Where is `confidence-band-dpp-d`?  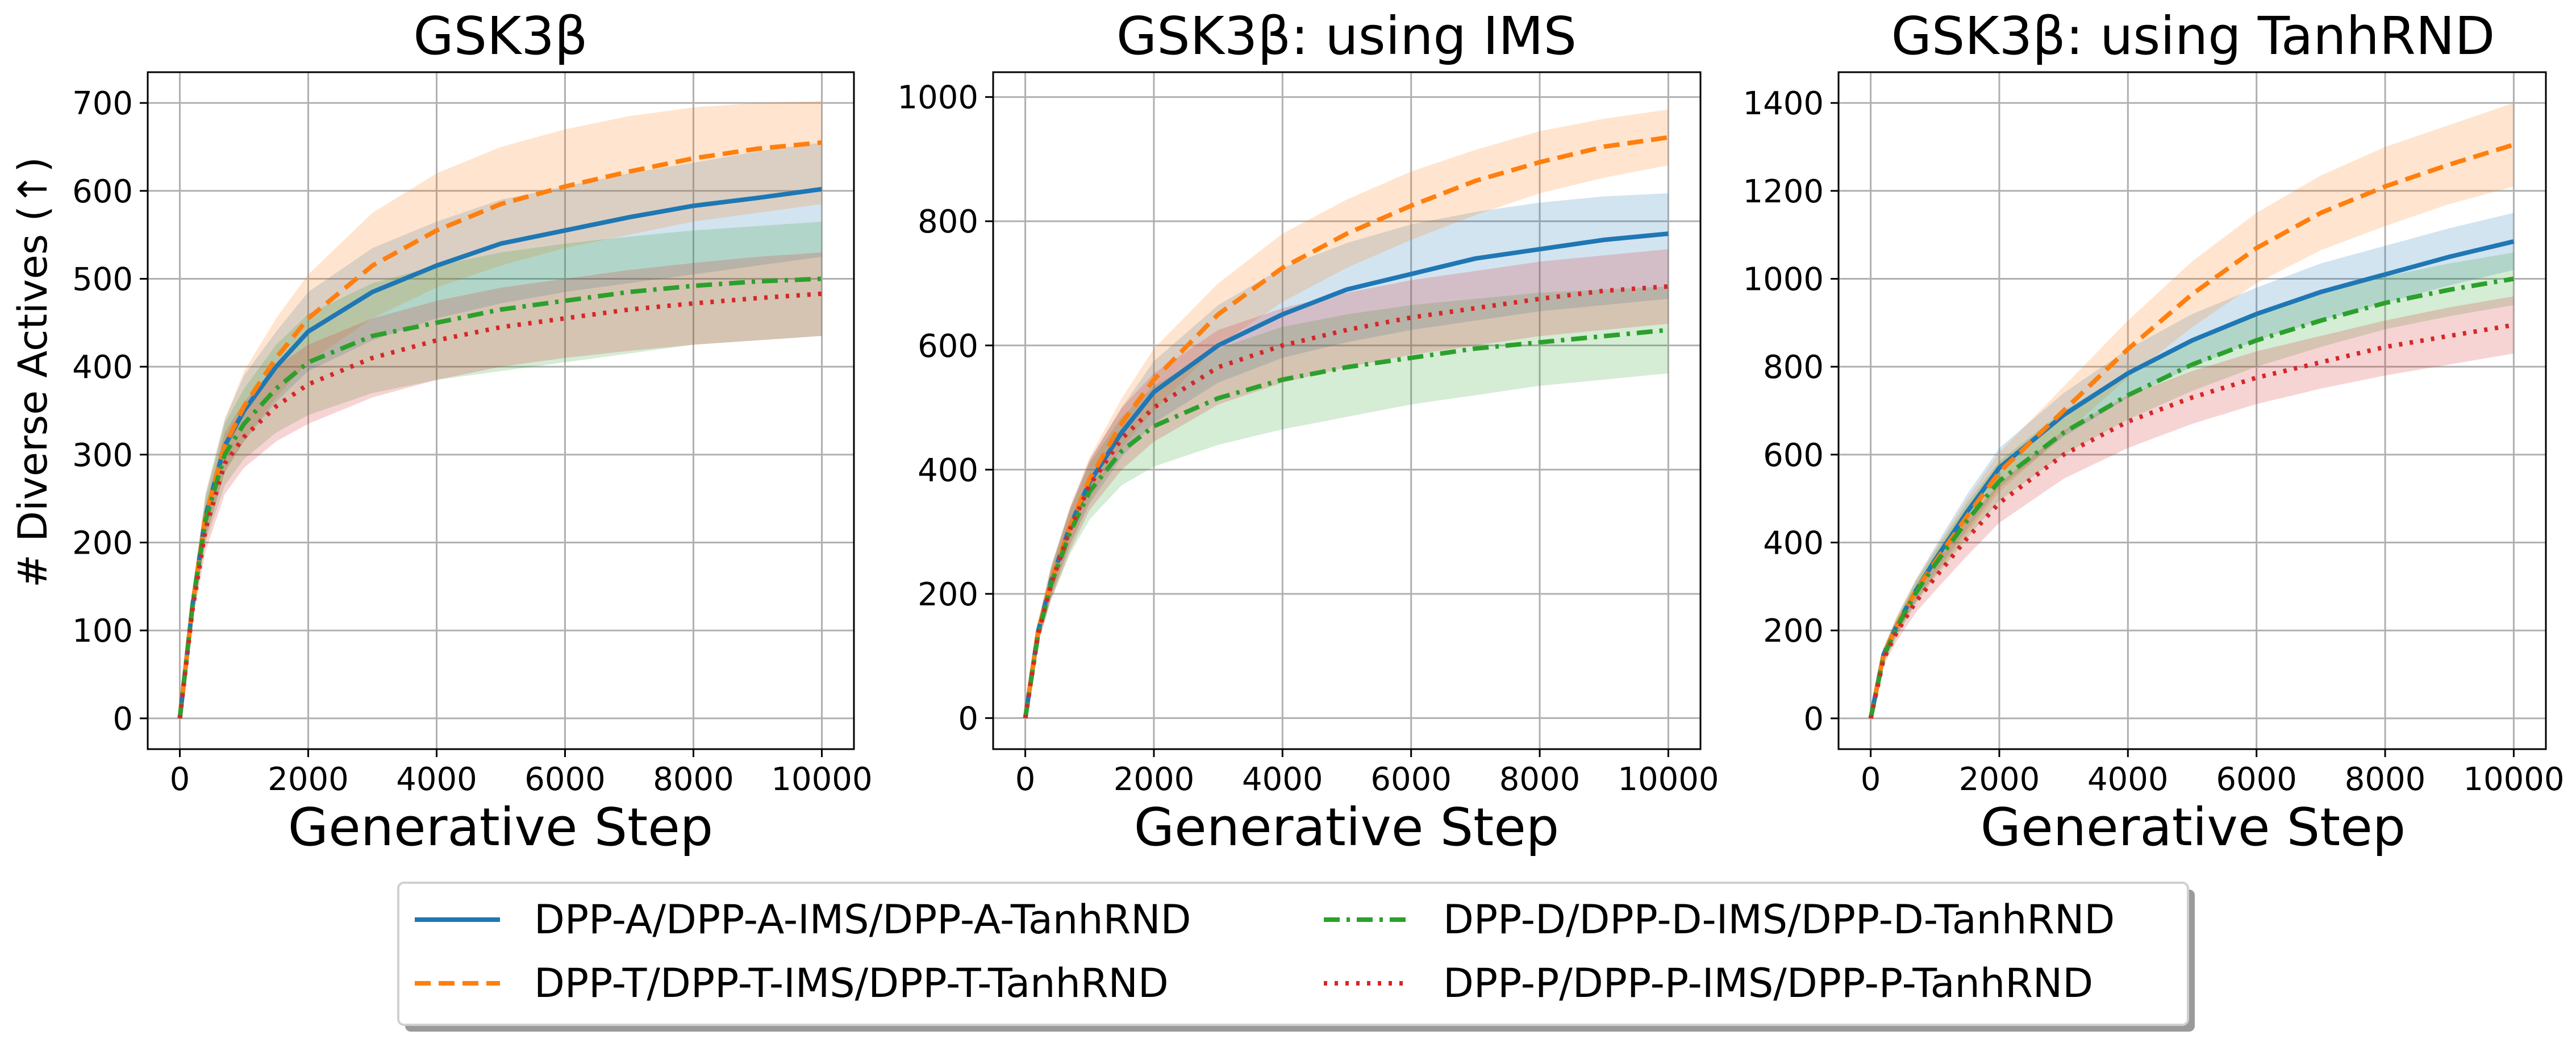 confidence-band-dpp-d is located at coordinates (501, 469).